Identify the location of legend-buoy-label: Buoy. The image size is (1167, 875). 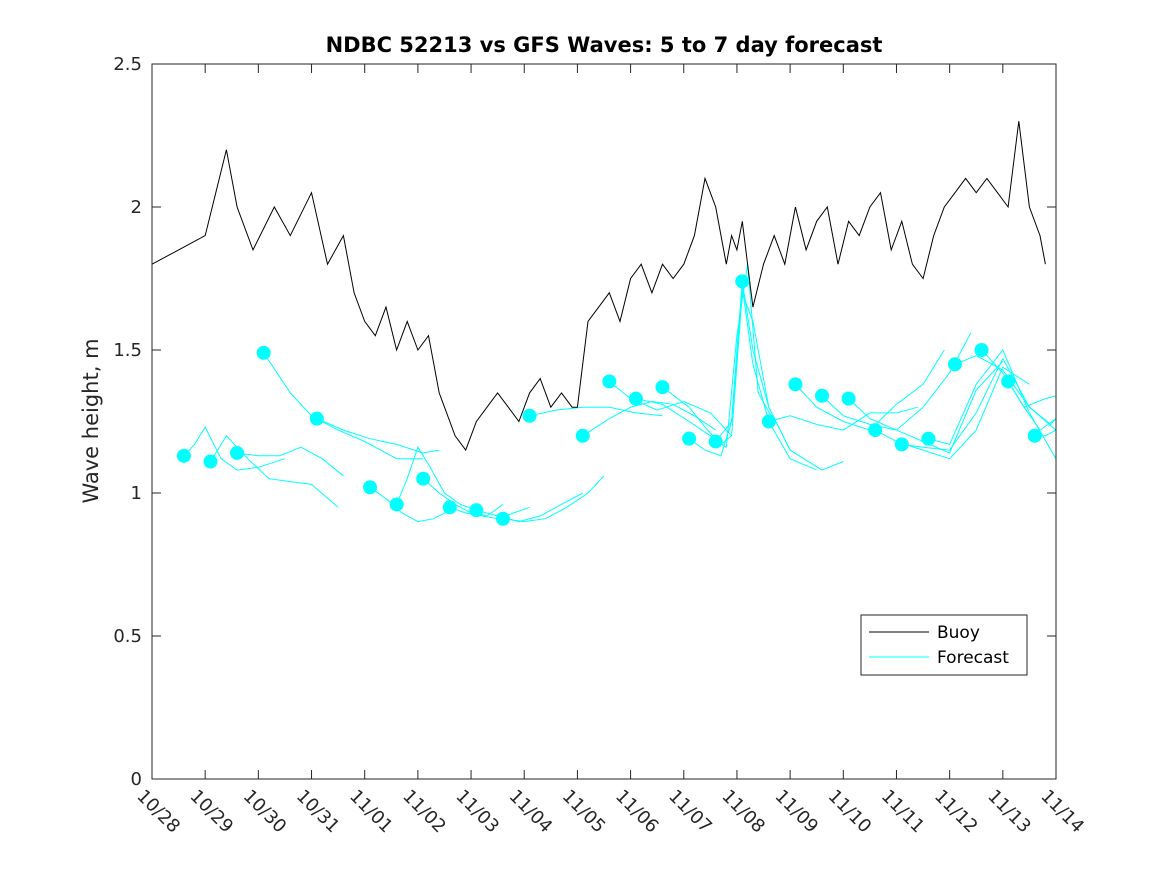
(958, 633).